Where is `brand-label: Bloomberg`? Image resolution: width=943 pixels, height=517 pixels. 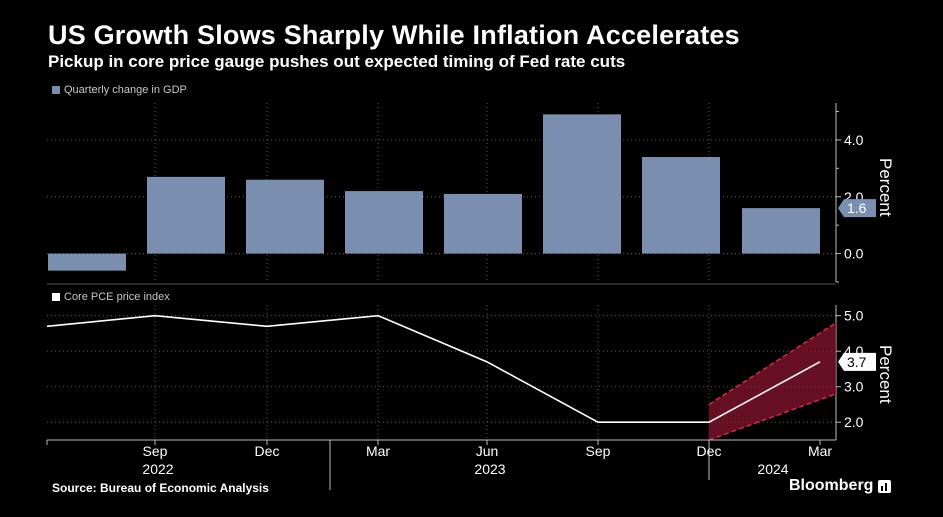
brand-label: Bloomberg is located at coordinates (831, 485).